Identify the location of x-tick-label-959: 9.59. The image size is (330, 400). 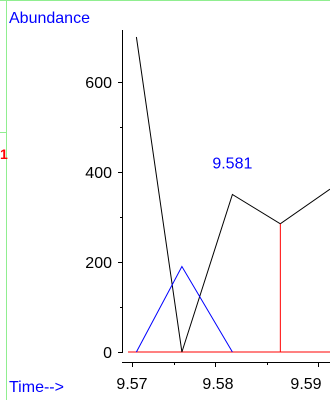
(305, 384).